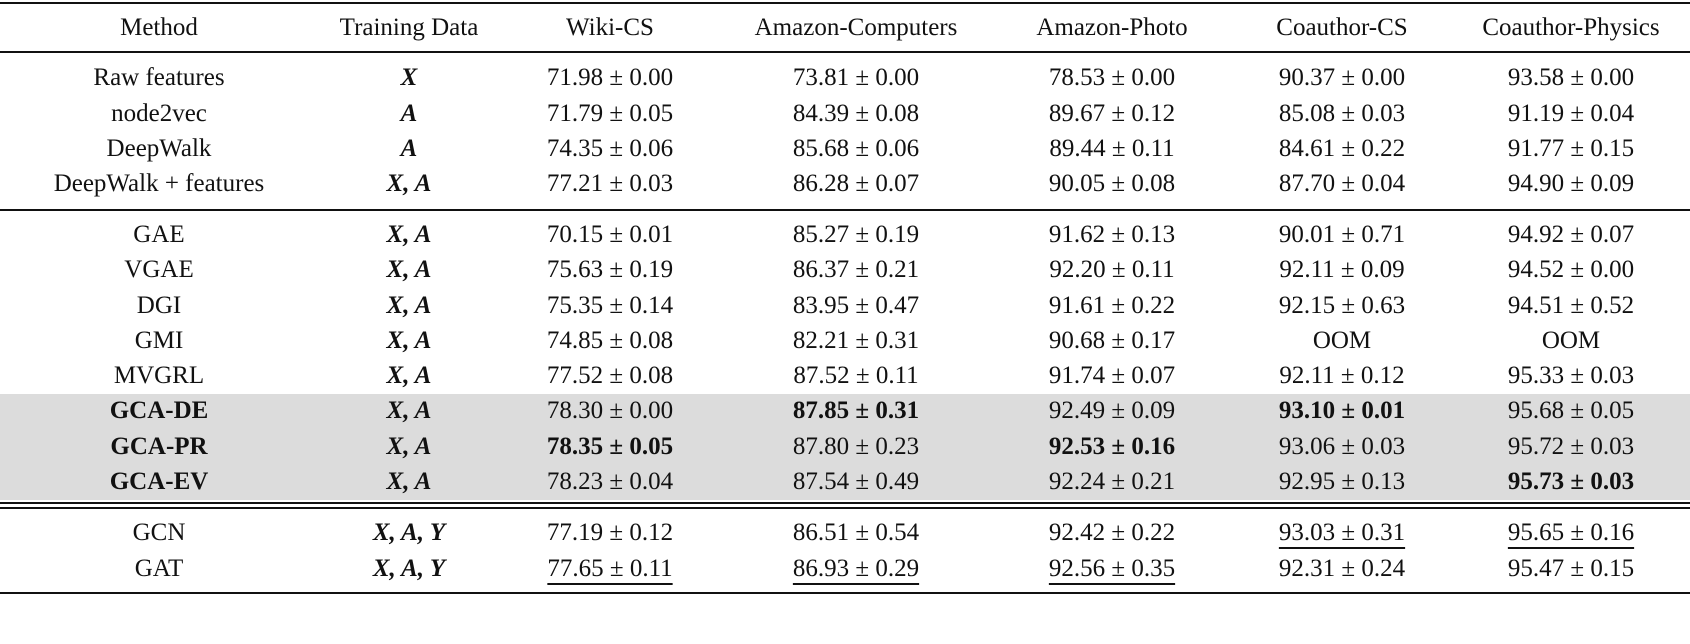  What do you see at coordinates (856, 410) in the screenshot?
I see `value-cell: 87.85 ± 0.31` at bounding box center [856, 410].